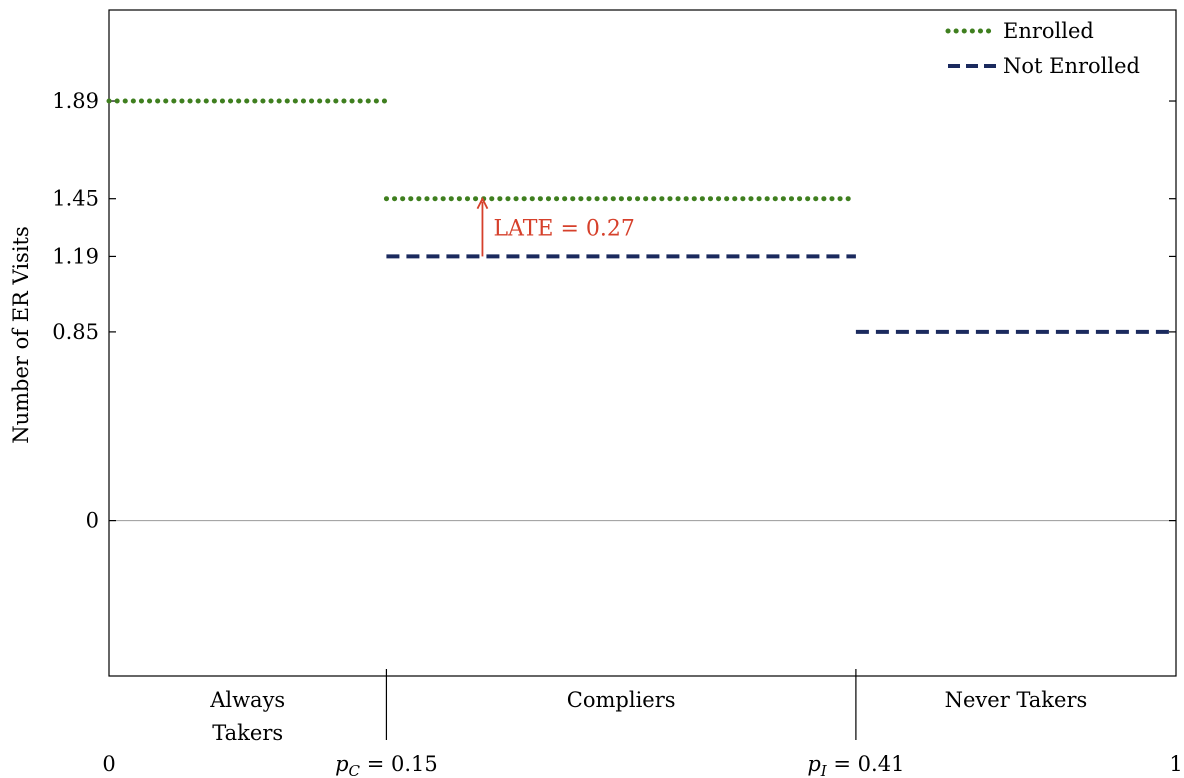 Image resolution: width=1184 pixels, height=778 pixels. What do you see at coordinates (1048, 31) in the screenshot?
I see `legend-label-enrolled: Enrolled` at bounding box center [1048, 31].